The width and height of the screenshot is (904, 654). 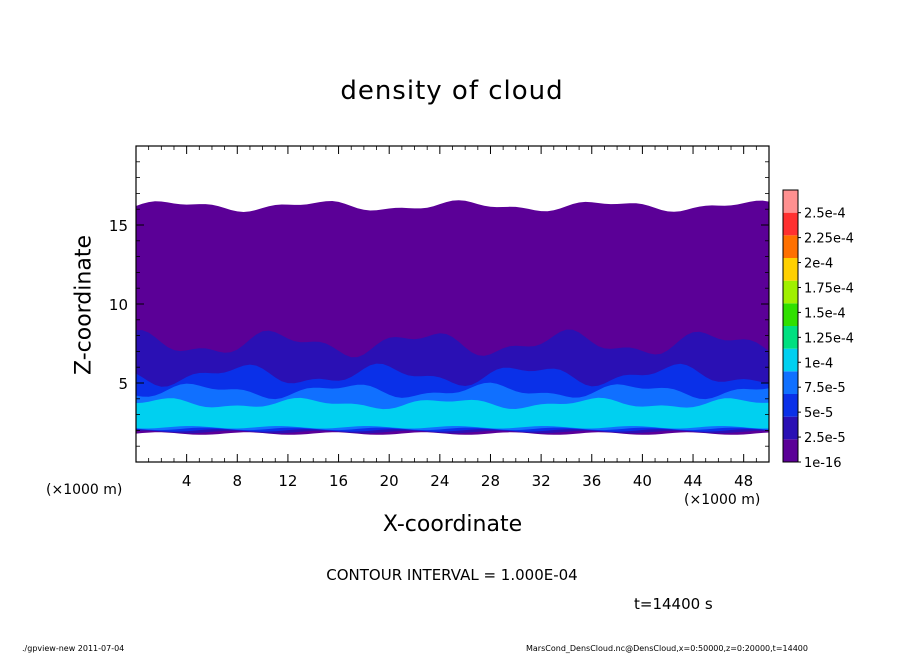 What do you see at coordinates (123, 384) in the screenshot?
I see `y-tick-label: 5` at bounding box center [123, 384].